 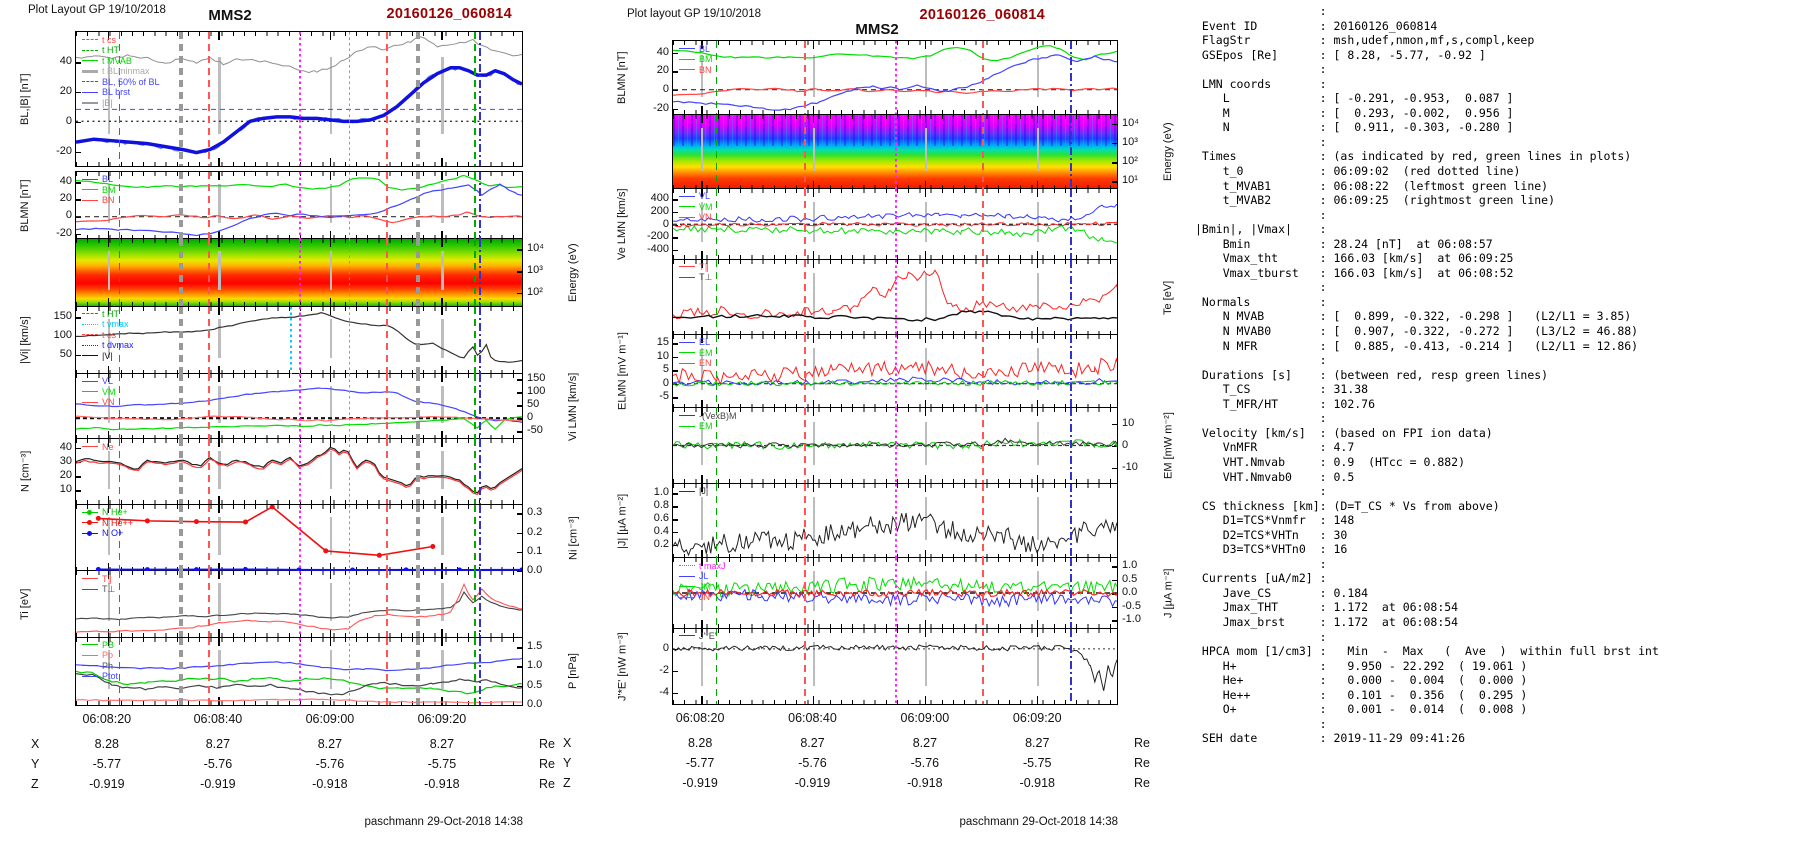 I want to click on legend-label: BL, so click(x=108, y=179).